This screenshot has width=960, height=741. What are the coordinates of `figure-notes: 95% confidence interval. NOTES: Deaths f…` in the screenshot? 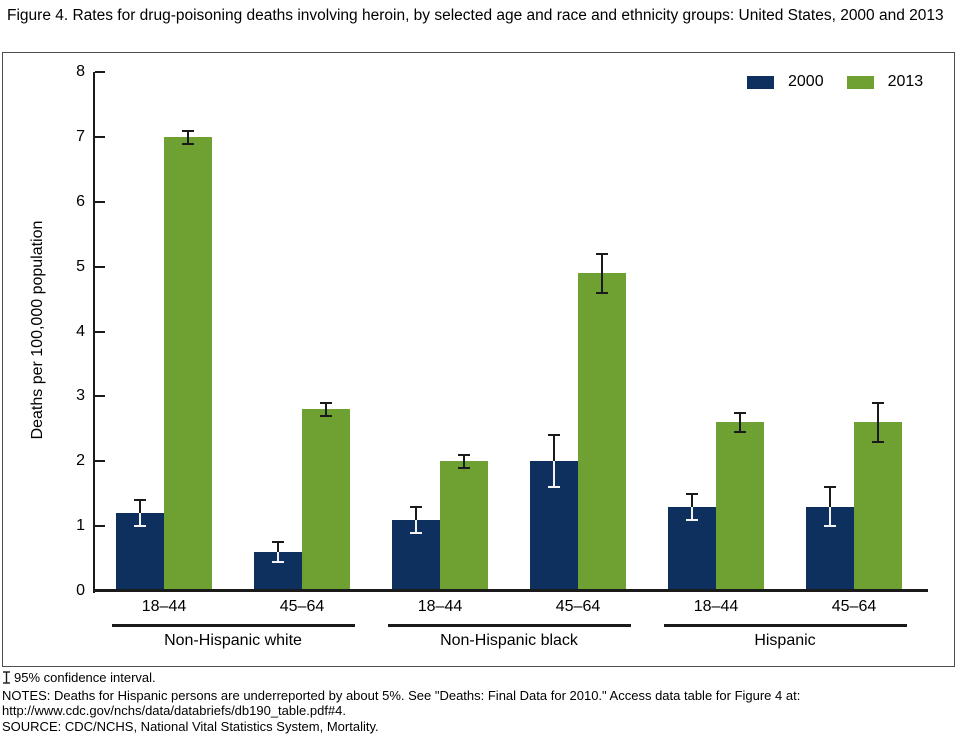 It's located at (476, 702).